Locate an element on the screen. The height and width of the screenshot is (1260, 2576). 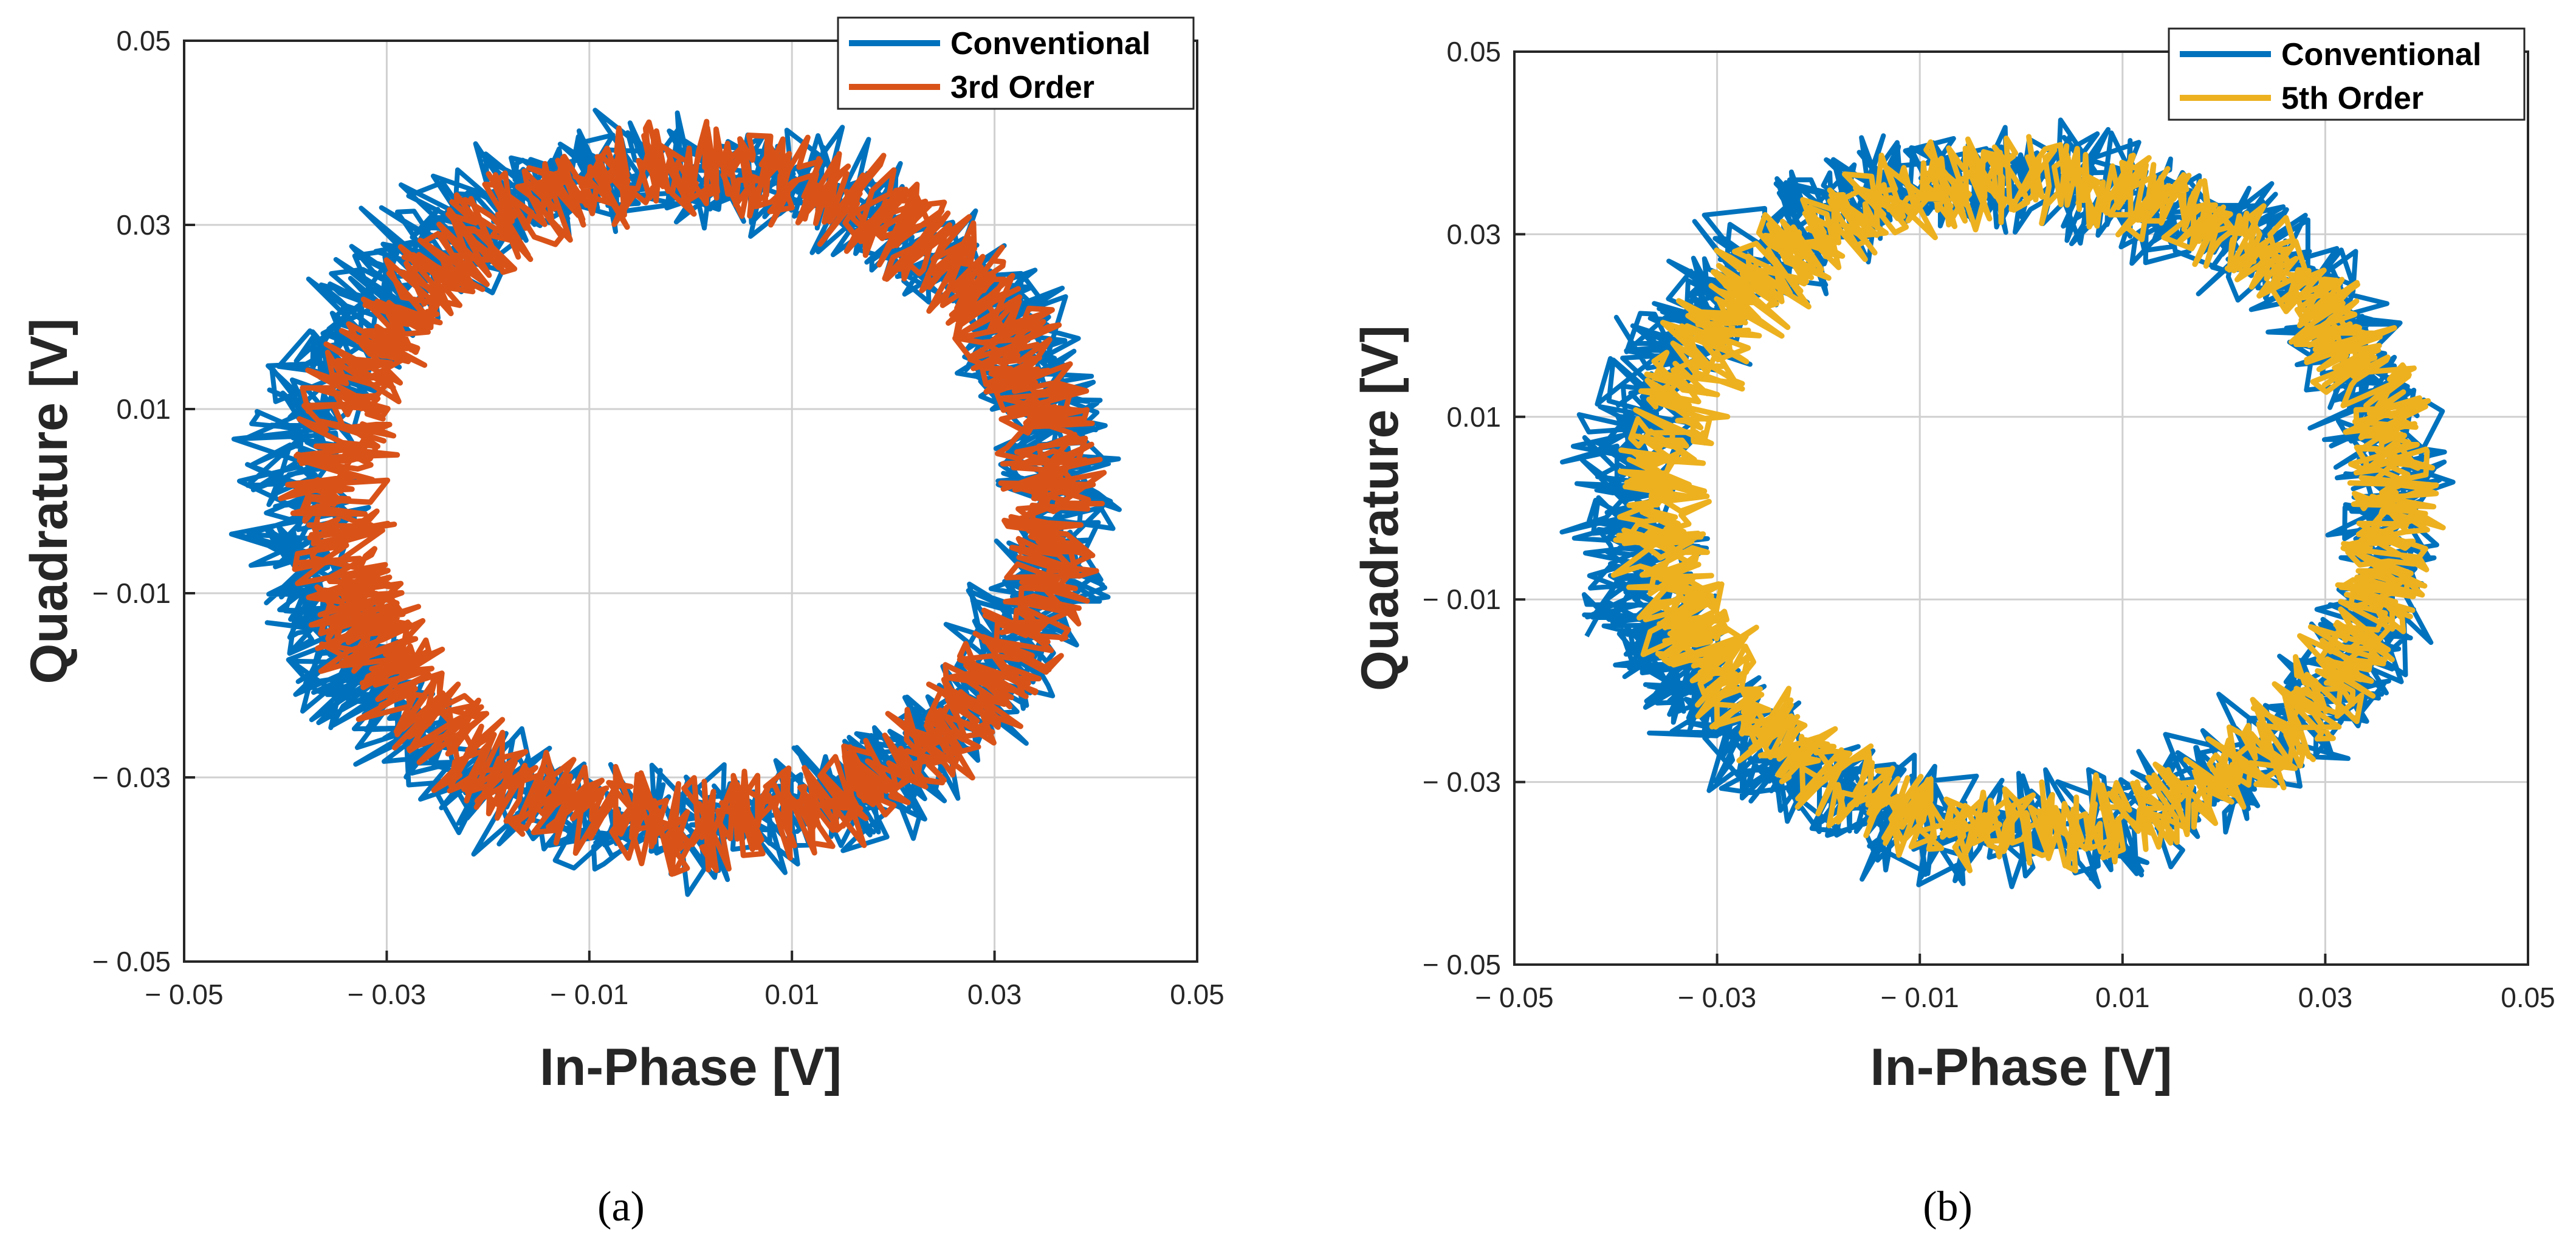
panel-b-y-tick-label: − 0.03 is located at coordinates (1462, 782).